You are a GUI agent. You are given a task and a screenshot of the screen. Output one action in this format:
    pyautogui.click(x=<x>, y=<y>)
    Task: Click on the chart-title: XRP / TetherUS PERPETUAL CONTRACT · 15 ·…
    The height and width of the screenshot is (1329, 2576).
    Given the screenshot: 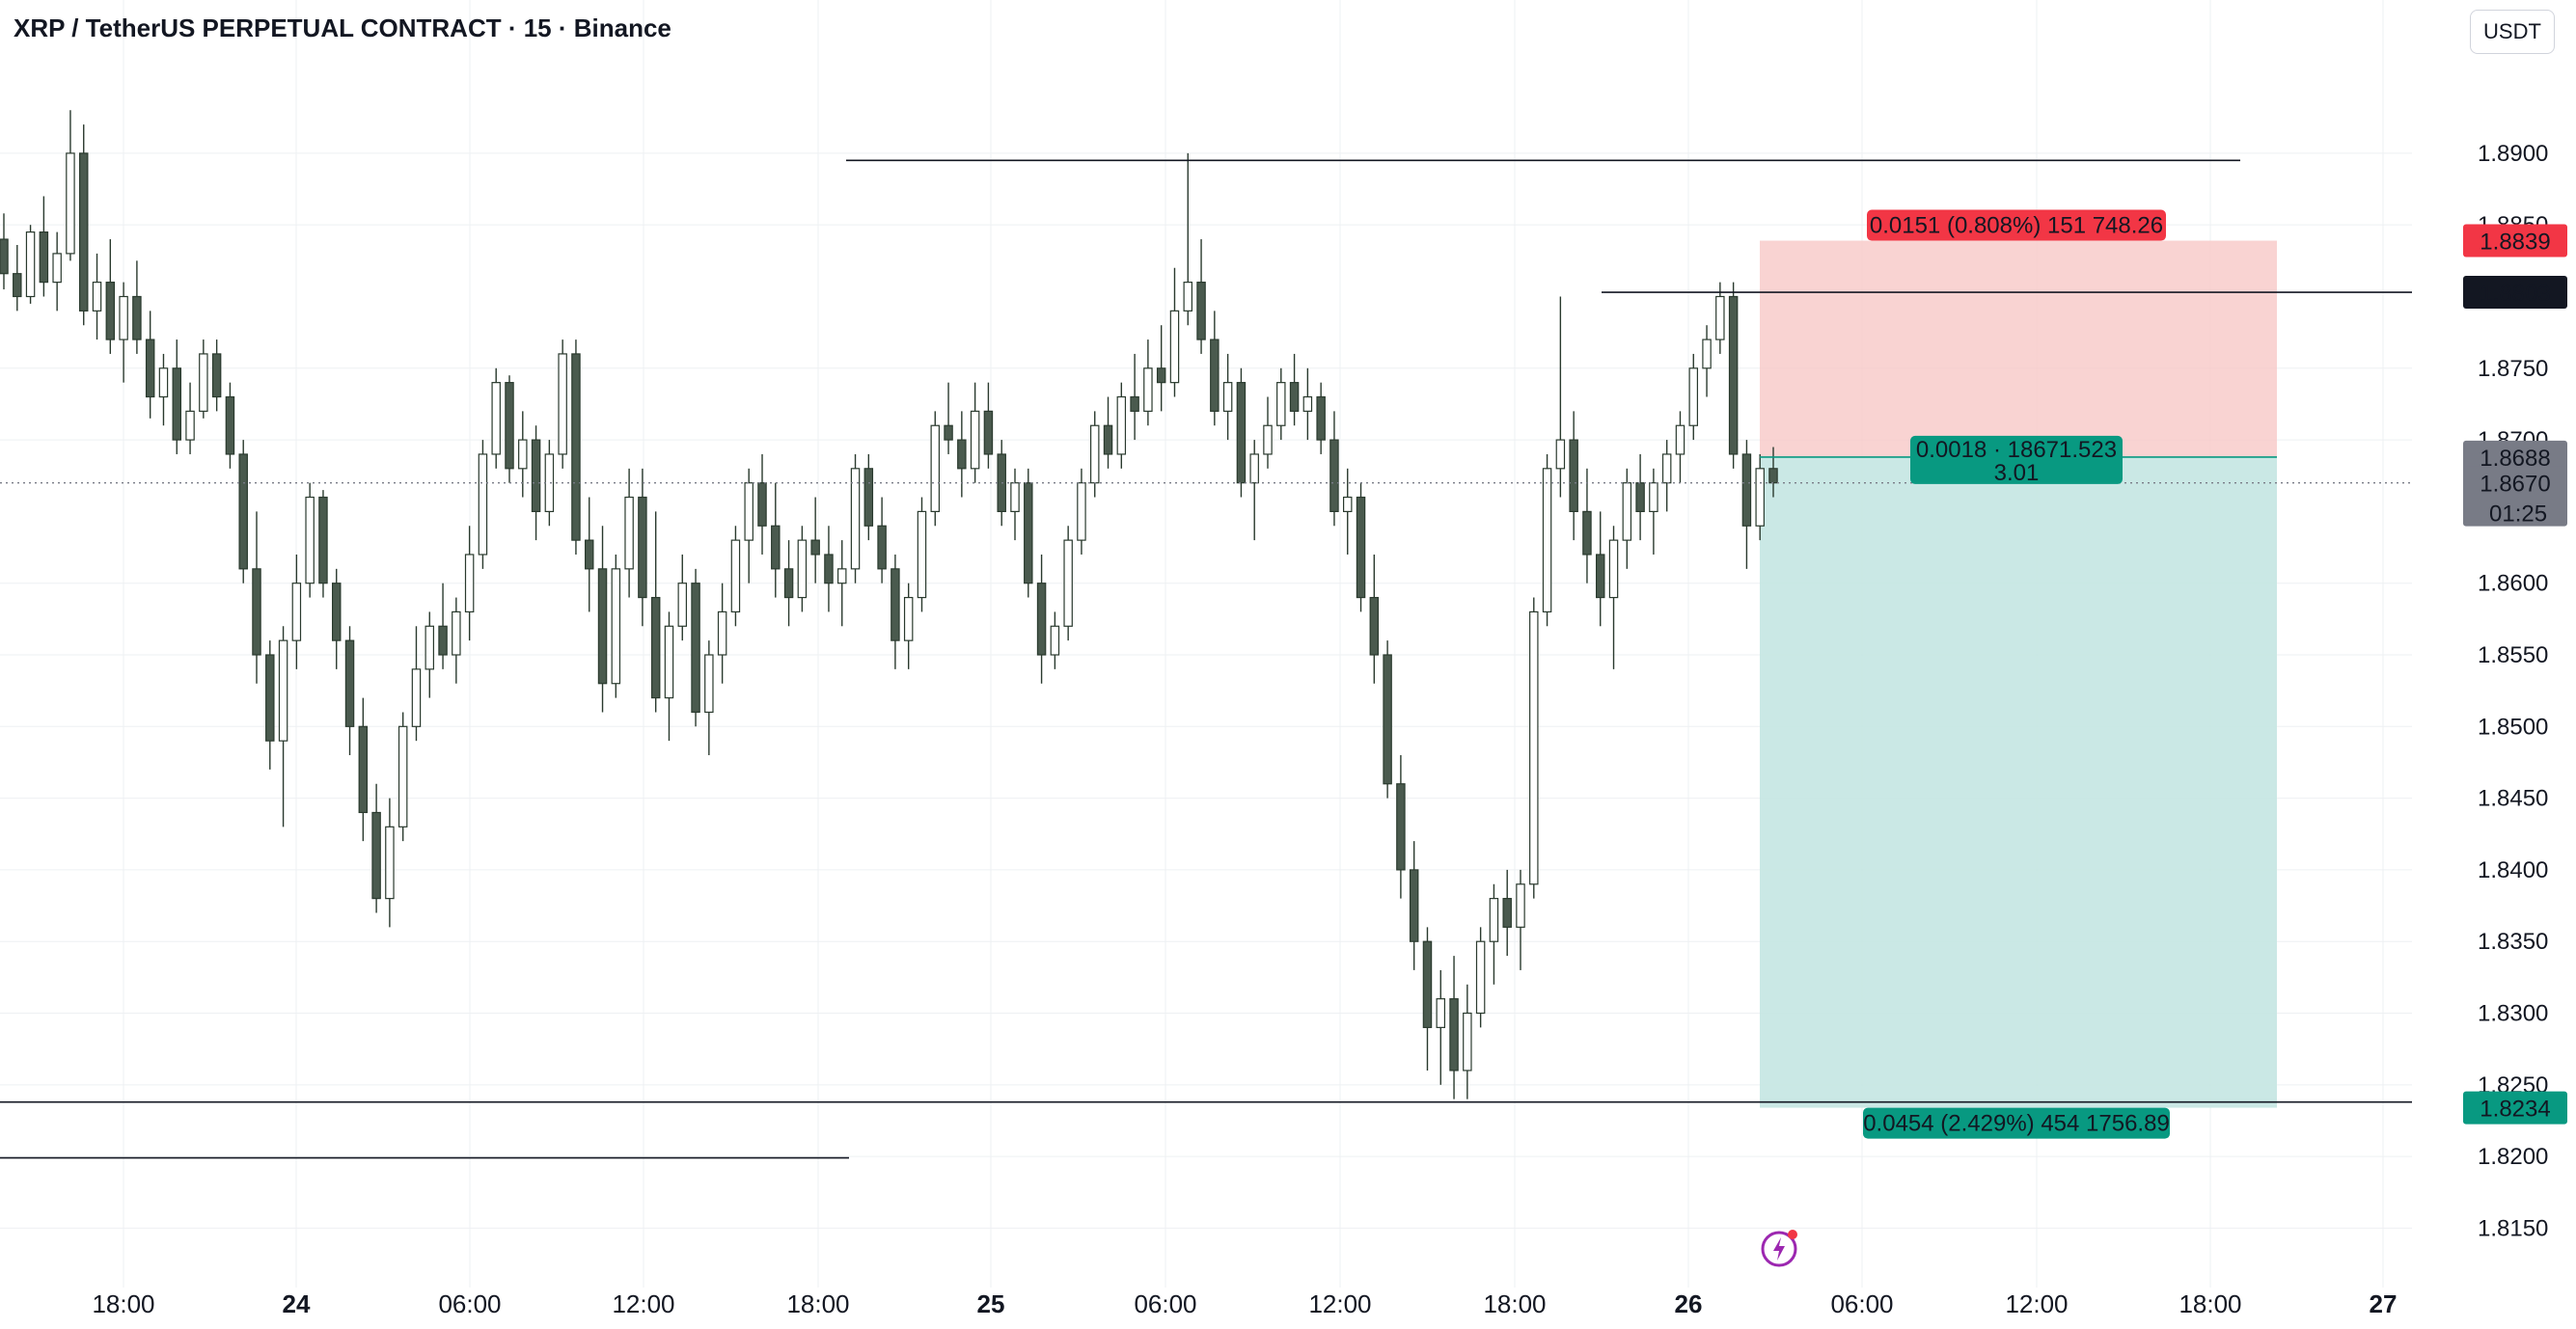 What is the action you would take?
    pyautogui.click(x=343, y=28)
    